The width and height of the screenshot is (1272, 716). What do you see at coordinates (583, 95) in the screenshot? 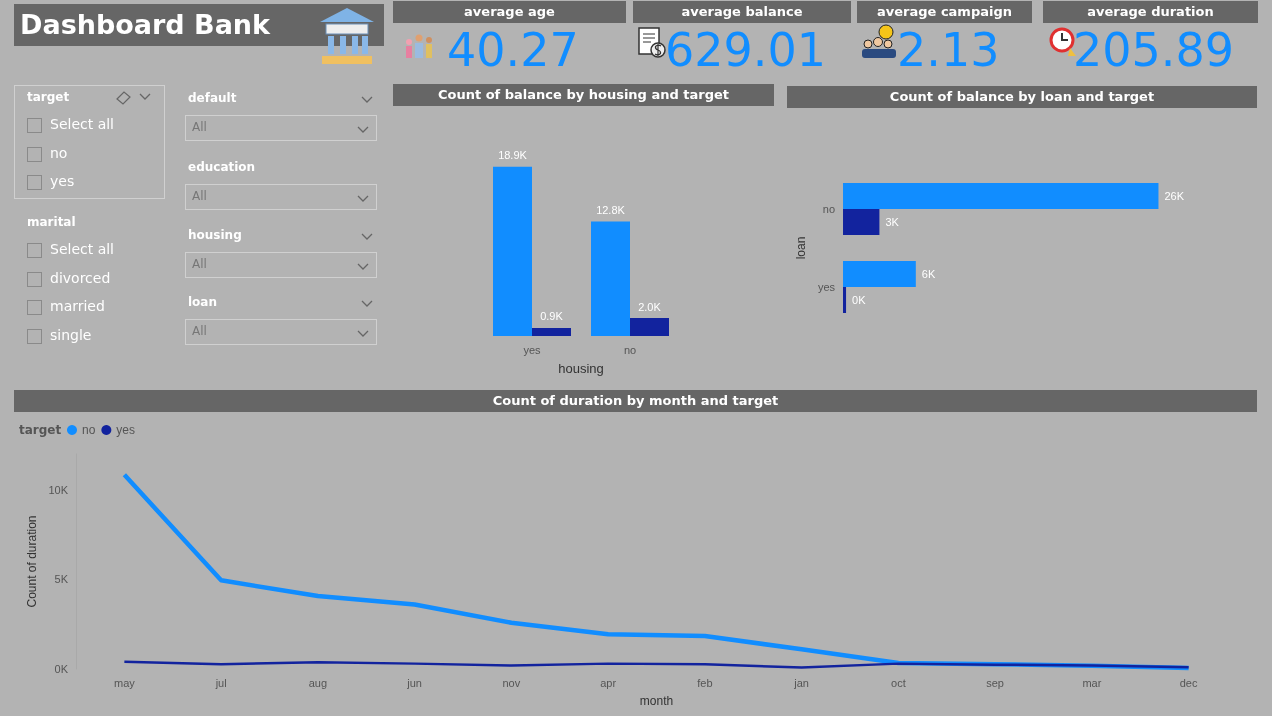
I see `chart-title: Count of balance by housing and target` at bounding box center [583, 95].